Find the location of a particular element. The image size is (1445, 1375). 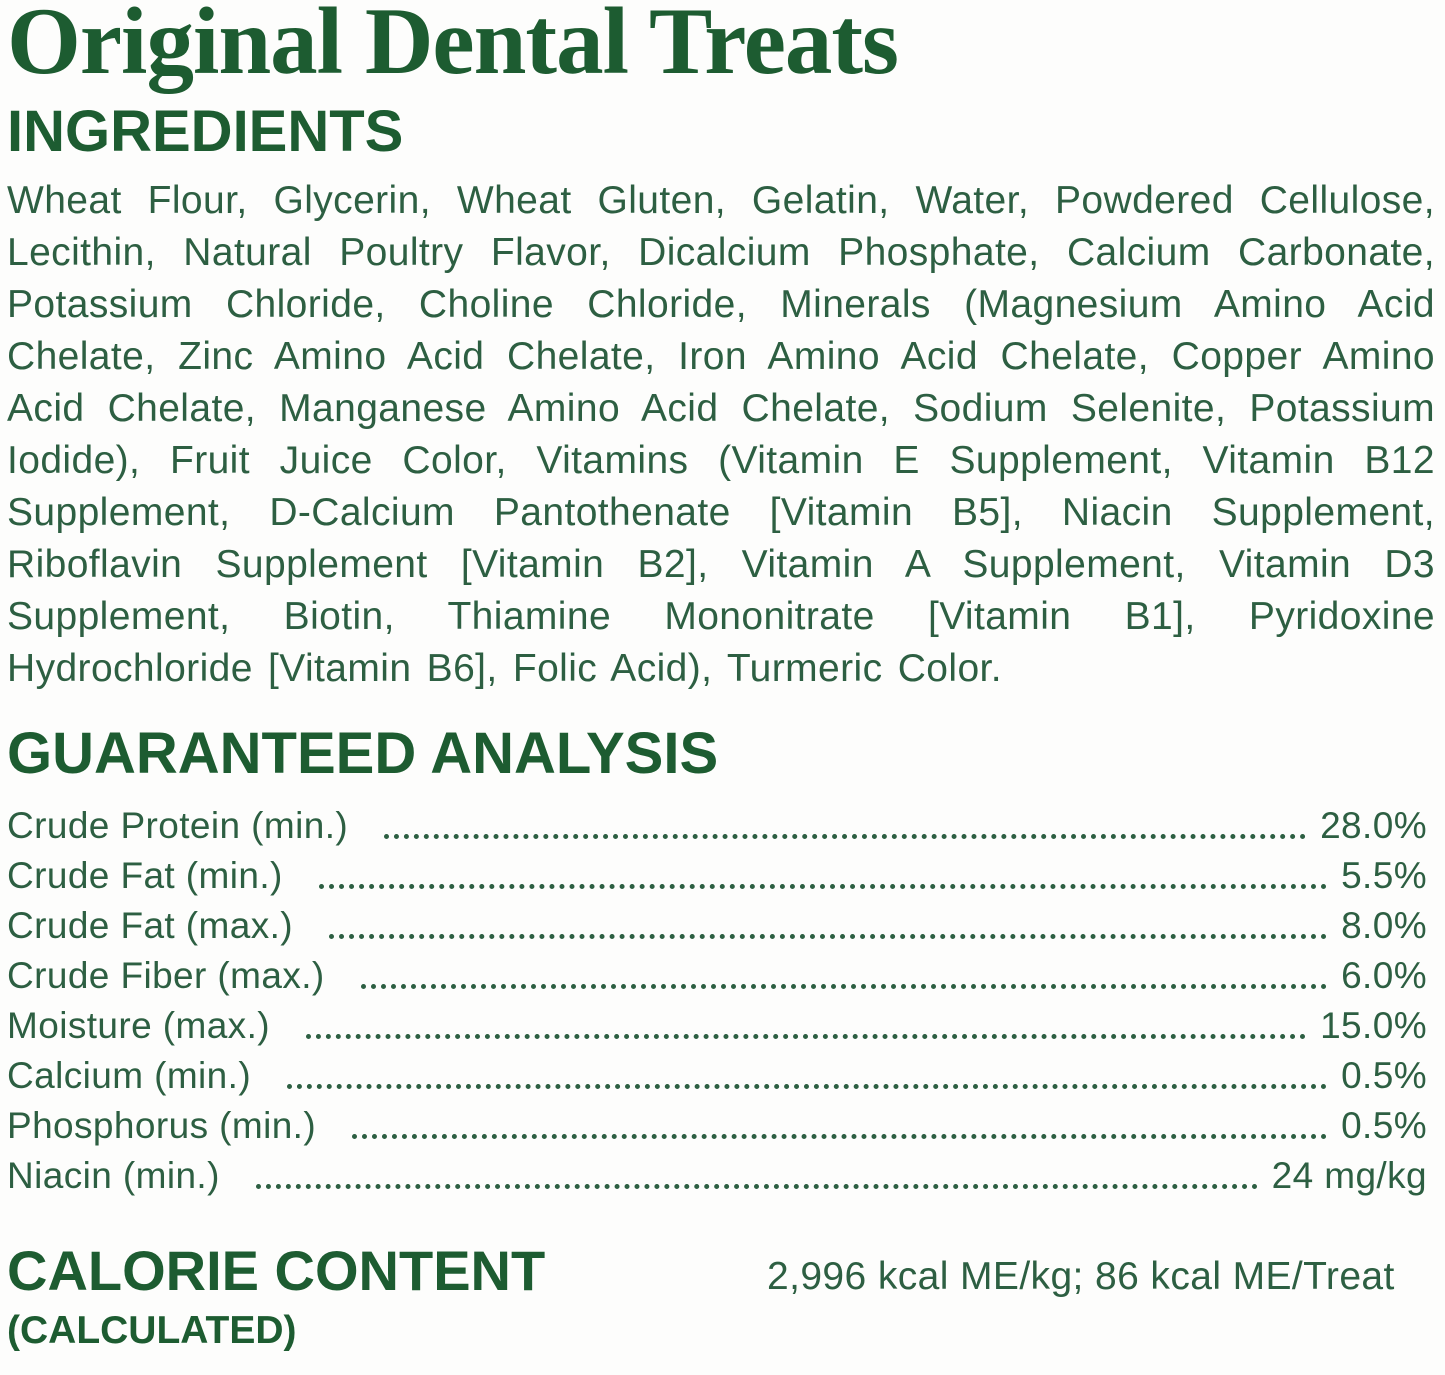

analysis-row: Calcium (min.) 0.5% is located at coordinates (717, 1076).